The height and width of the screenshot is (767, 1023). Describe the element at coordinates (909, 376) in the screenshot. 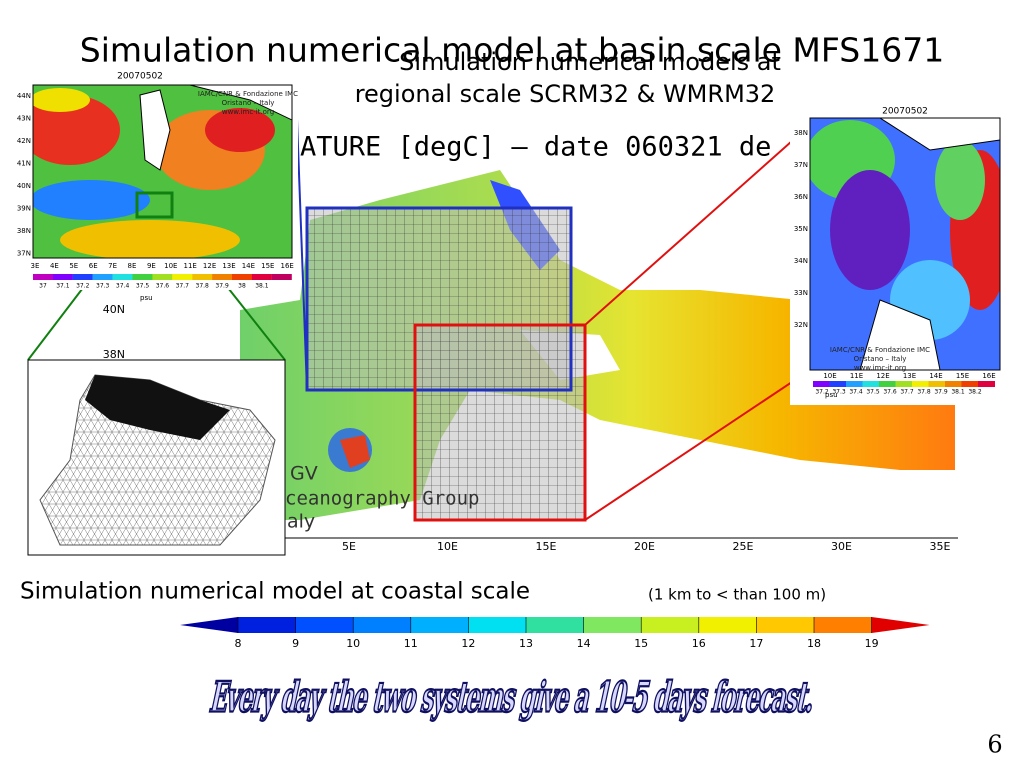

I see `lon-label: 13E` at that location.